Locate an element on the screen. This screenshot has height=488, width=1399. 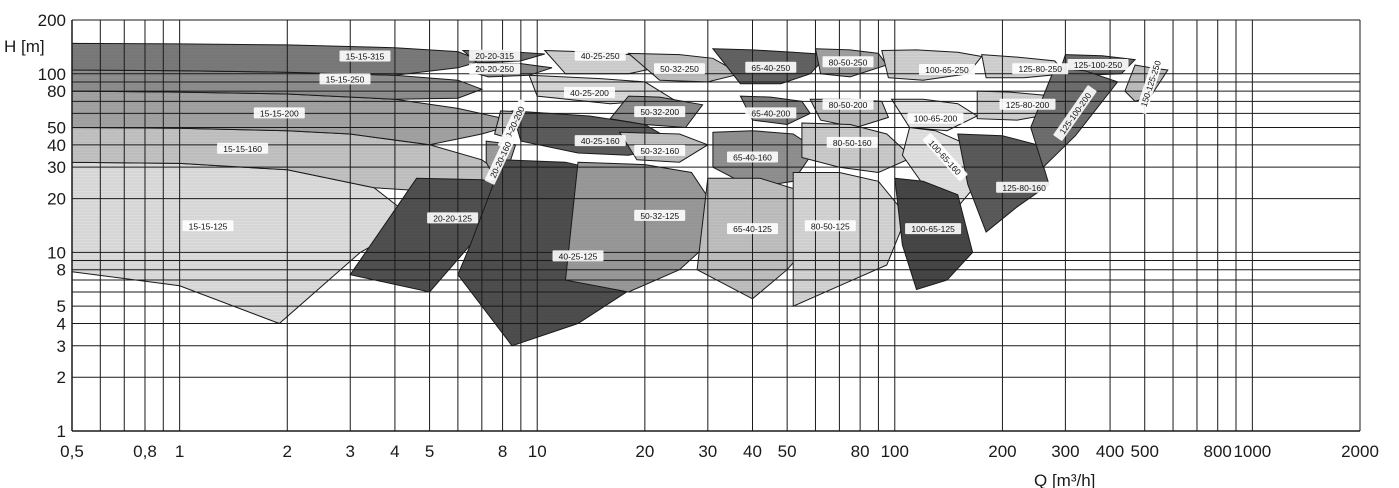
series-label-text: 100-65-200 is located at coordinates (936, 119).